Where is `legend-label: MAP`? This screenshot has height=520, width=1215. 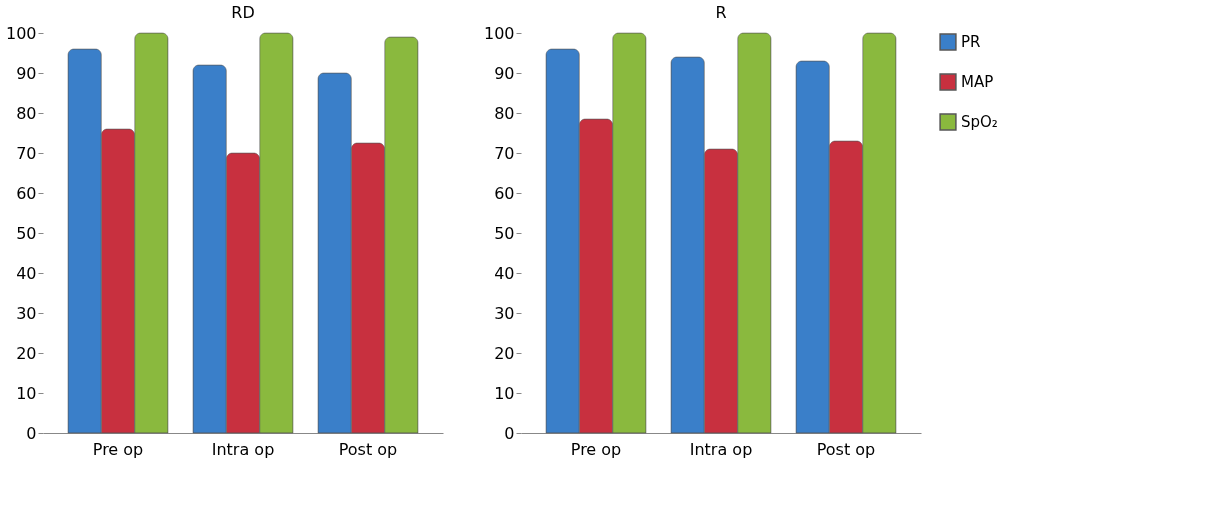 legend-label: MAP is located at coordinates (977, 82).